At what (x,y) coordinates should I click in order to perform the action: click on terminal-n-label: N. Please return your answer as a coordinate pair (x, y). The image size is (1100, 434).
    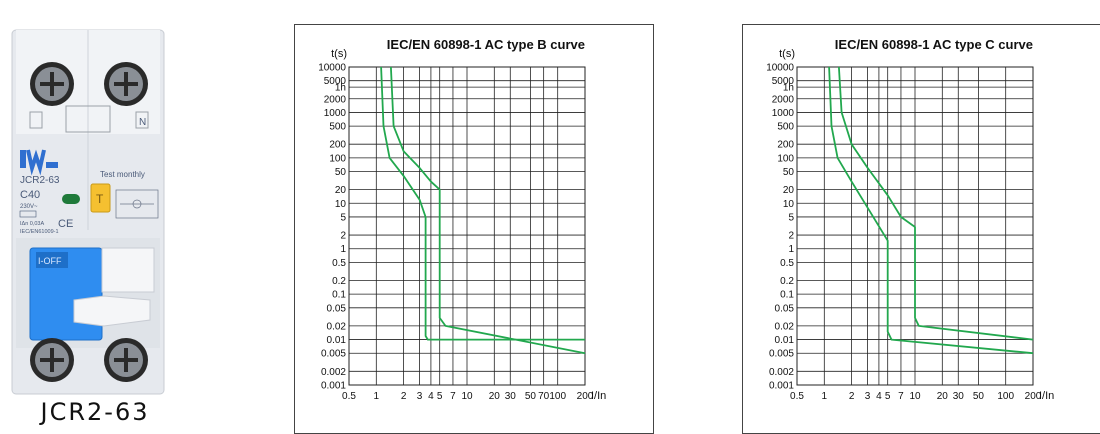
    Looking at the image, I should click on (142, 122).